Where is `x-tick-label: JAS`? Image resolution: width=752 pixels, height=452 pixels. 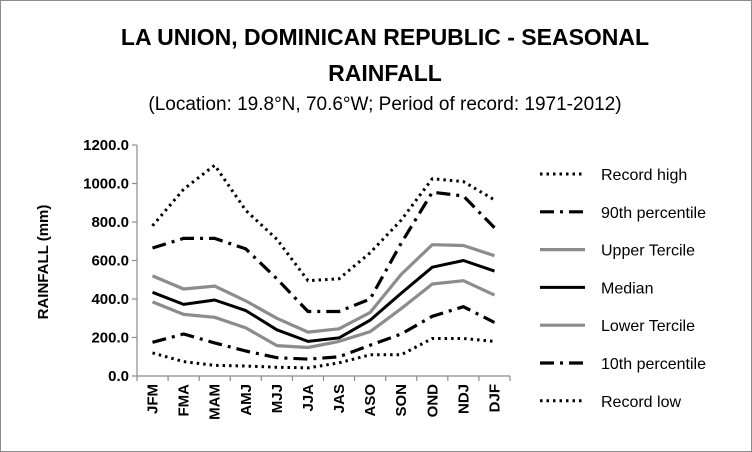
x-tick-label: JAS is located at coordinates (339, 398).